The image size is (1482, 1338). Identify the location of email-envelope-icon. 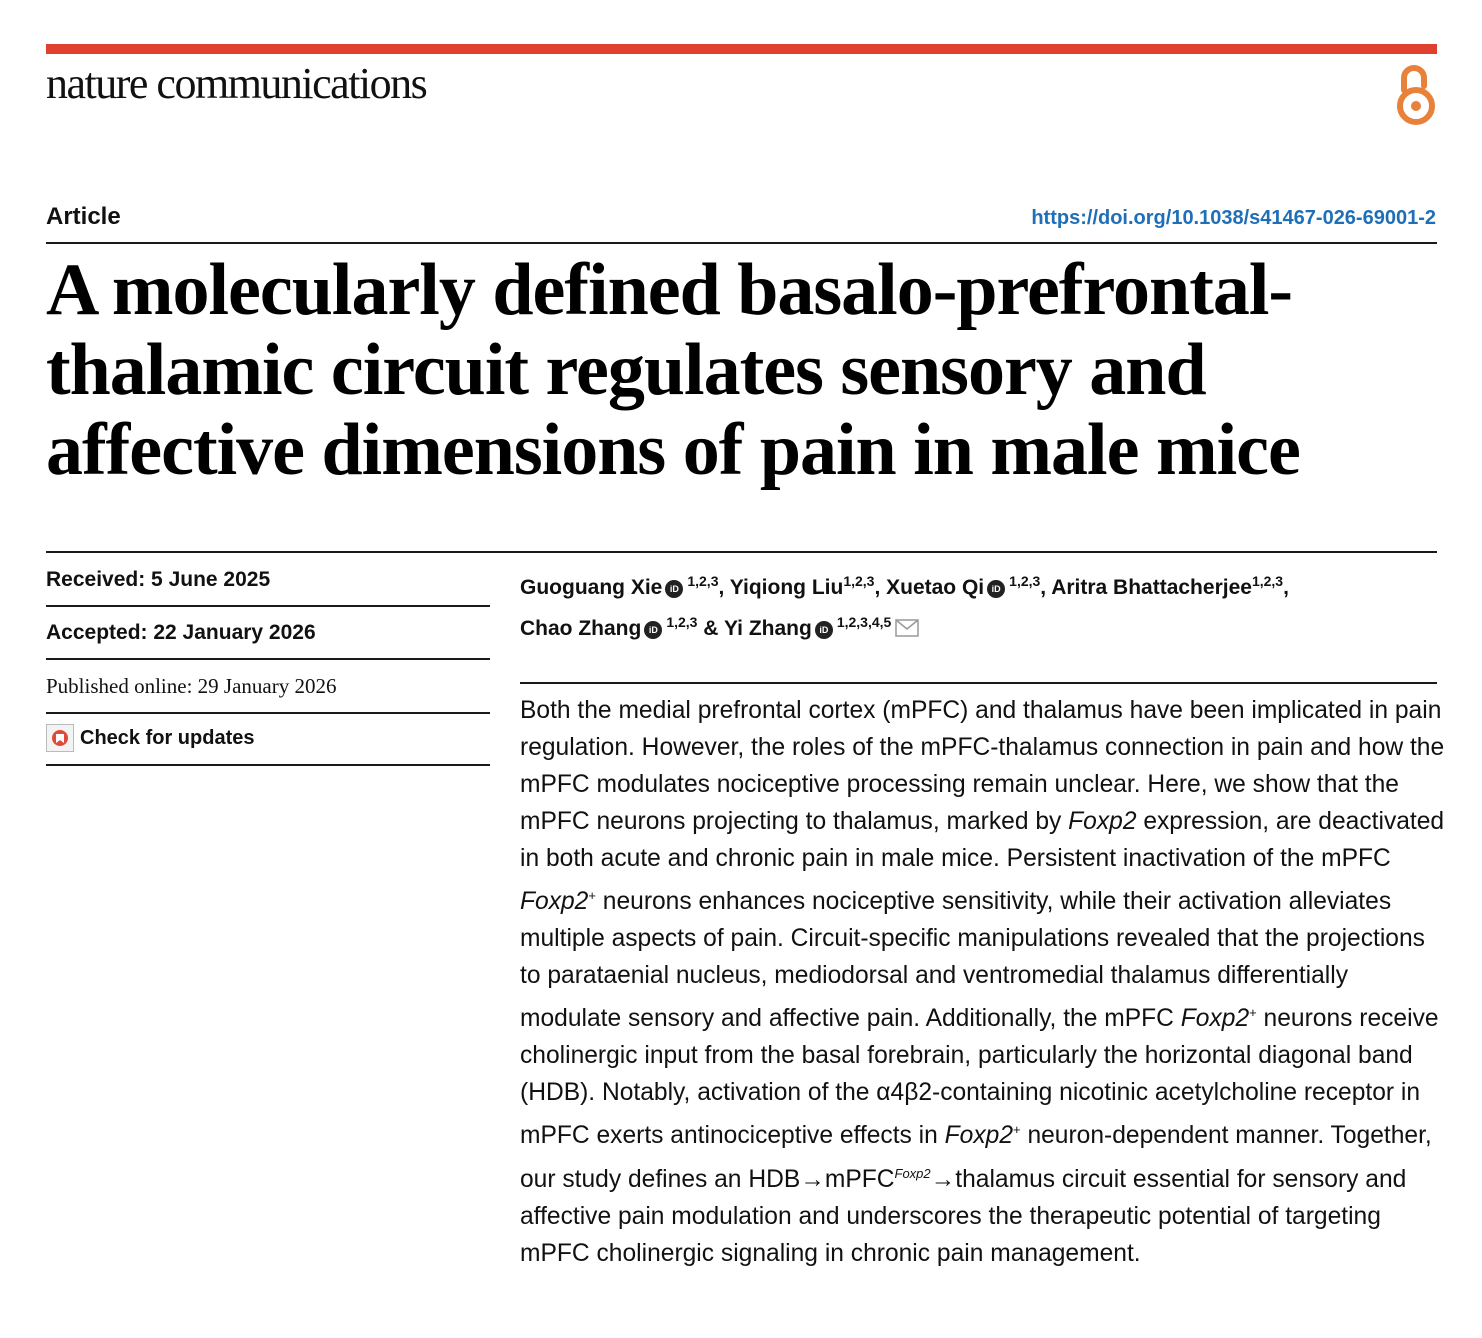
(907, 628).